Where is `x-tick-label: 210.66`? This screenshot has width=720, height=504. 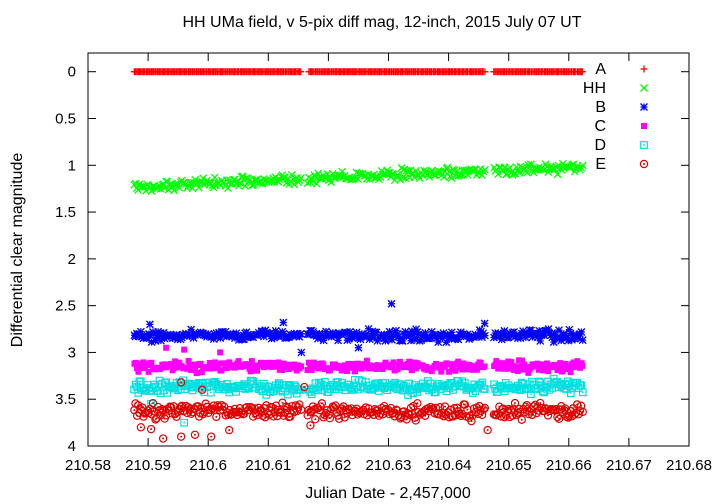 x-tick-label: 210.66 is located at coordinates (569, 465).